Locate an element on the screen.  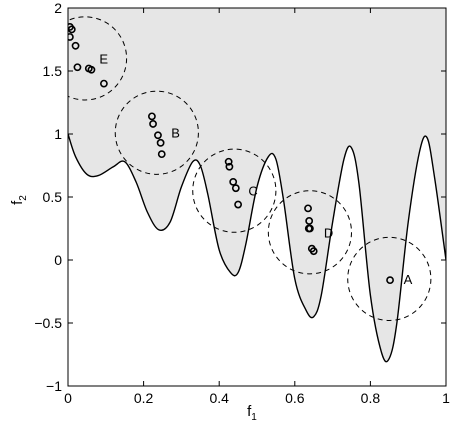
y-tick-label: 1.5 is located at coordinates (53, 71).